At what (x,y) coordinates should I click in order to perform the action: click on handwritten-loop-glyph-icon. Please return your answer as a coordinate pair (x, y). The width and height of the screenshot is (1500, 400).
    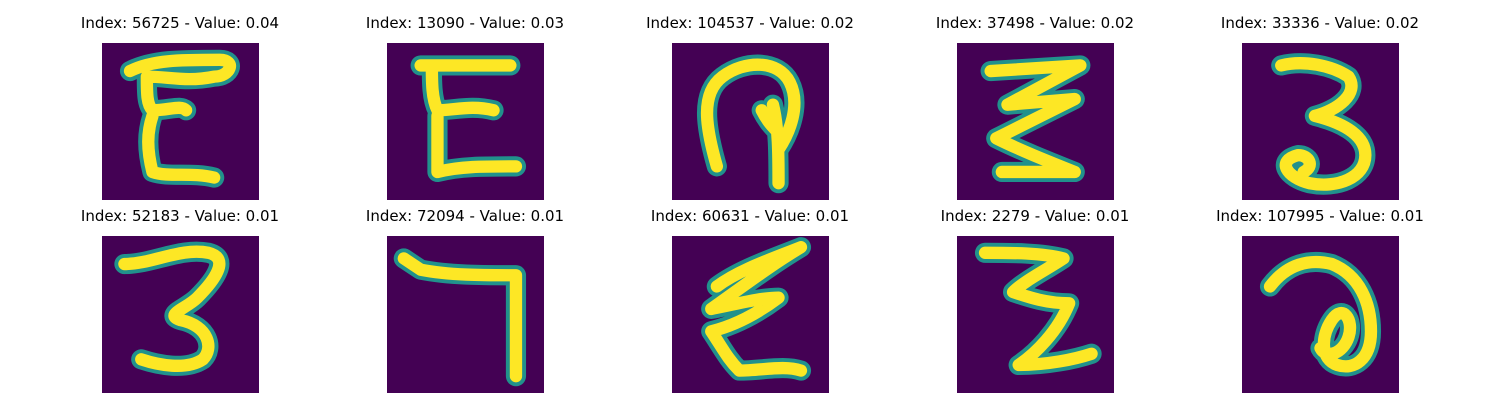
    Looking at the image, I should click on (750, 121).